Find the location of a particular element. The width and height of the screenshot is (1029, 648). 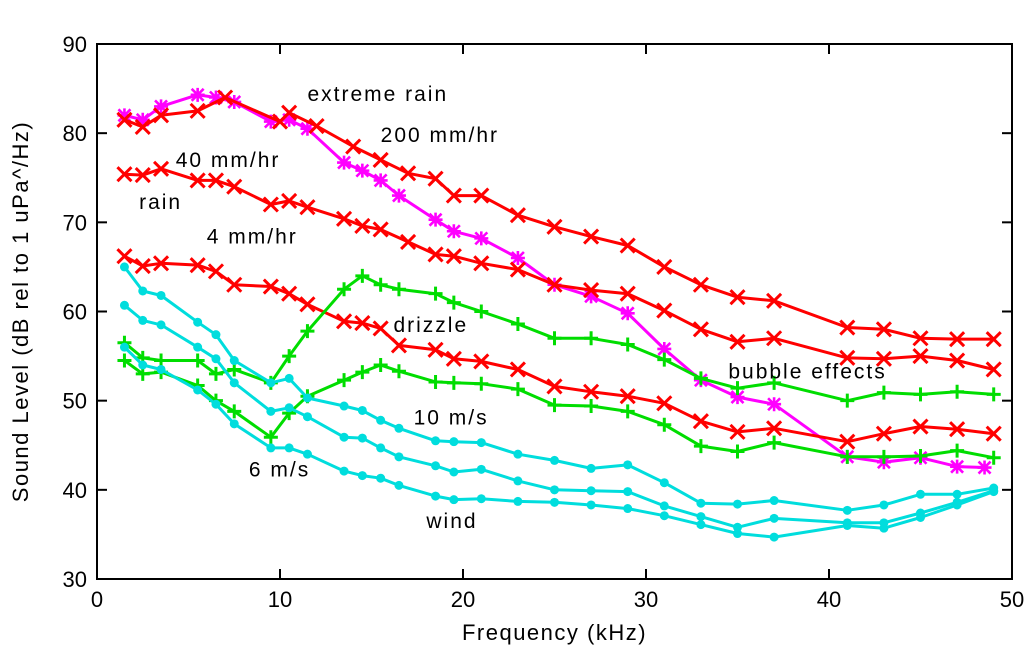

annotation-label: rain is located at coordinates (160, 202).